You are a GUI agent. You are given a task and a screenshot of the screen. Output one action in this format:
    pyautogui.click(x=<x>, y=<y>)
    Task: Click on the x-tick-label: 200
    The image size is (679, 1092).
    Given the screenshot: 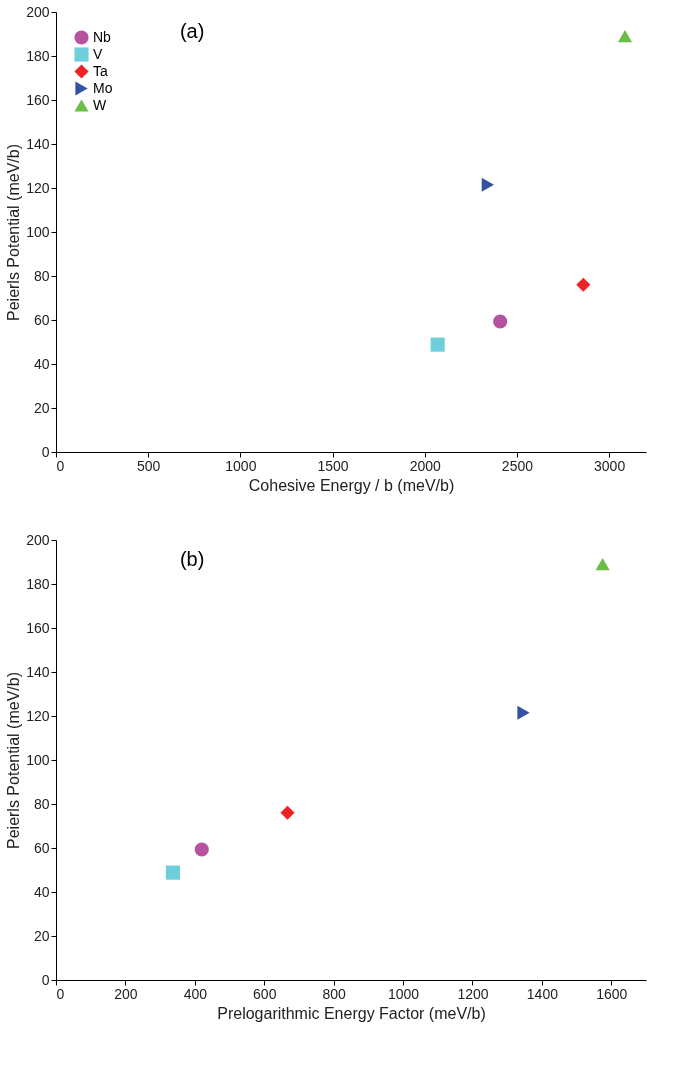 What is the action you would take?
    pyautogui.click(x=126, y=993)
    